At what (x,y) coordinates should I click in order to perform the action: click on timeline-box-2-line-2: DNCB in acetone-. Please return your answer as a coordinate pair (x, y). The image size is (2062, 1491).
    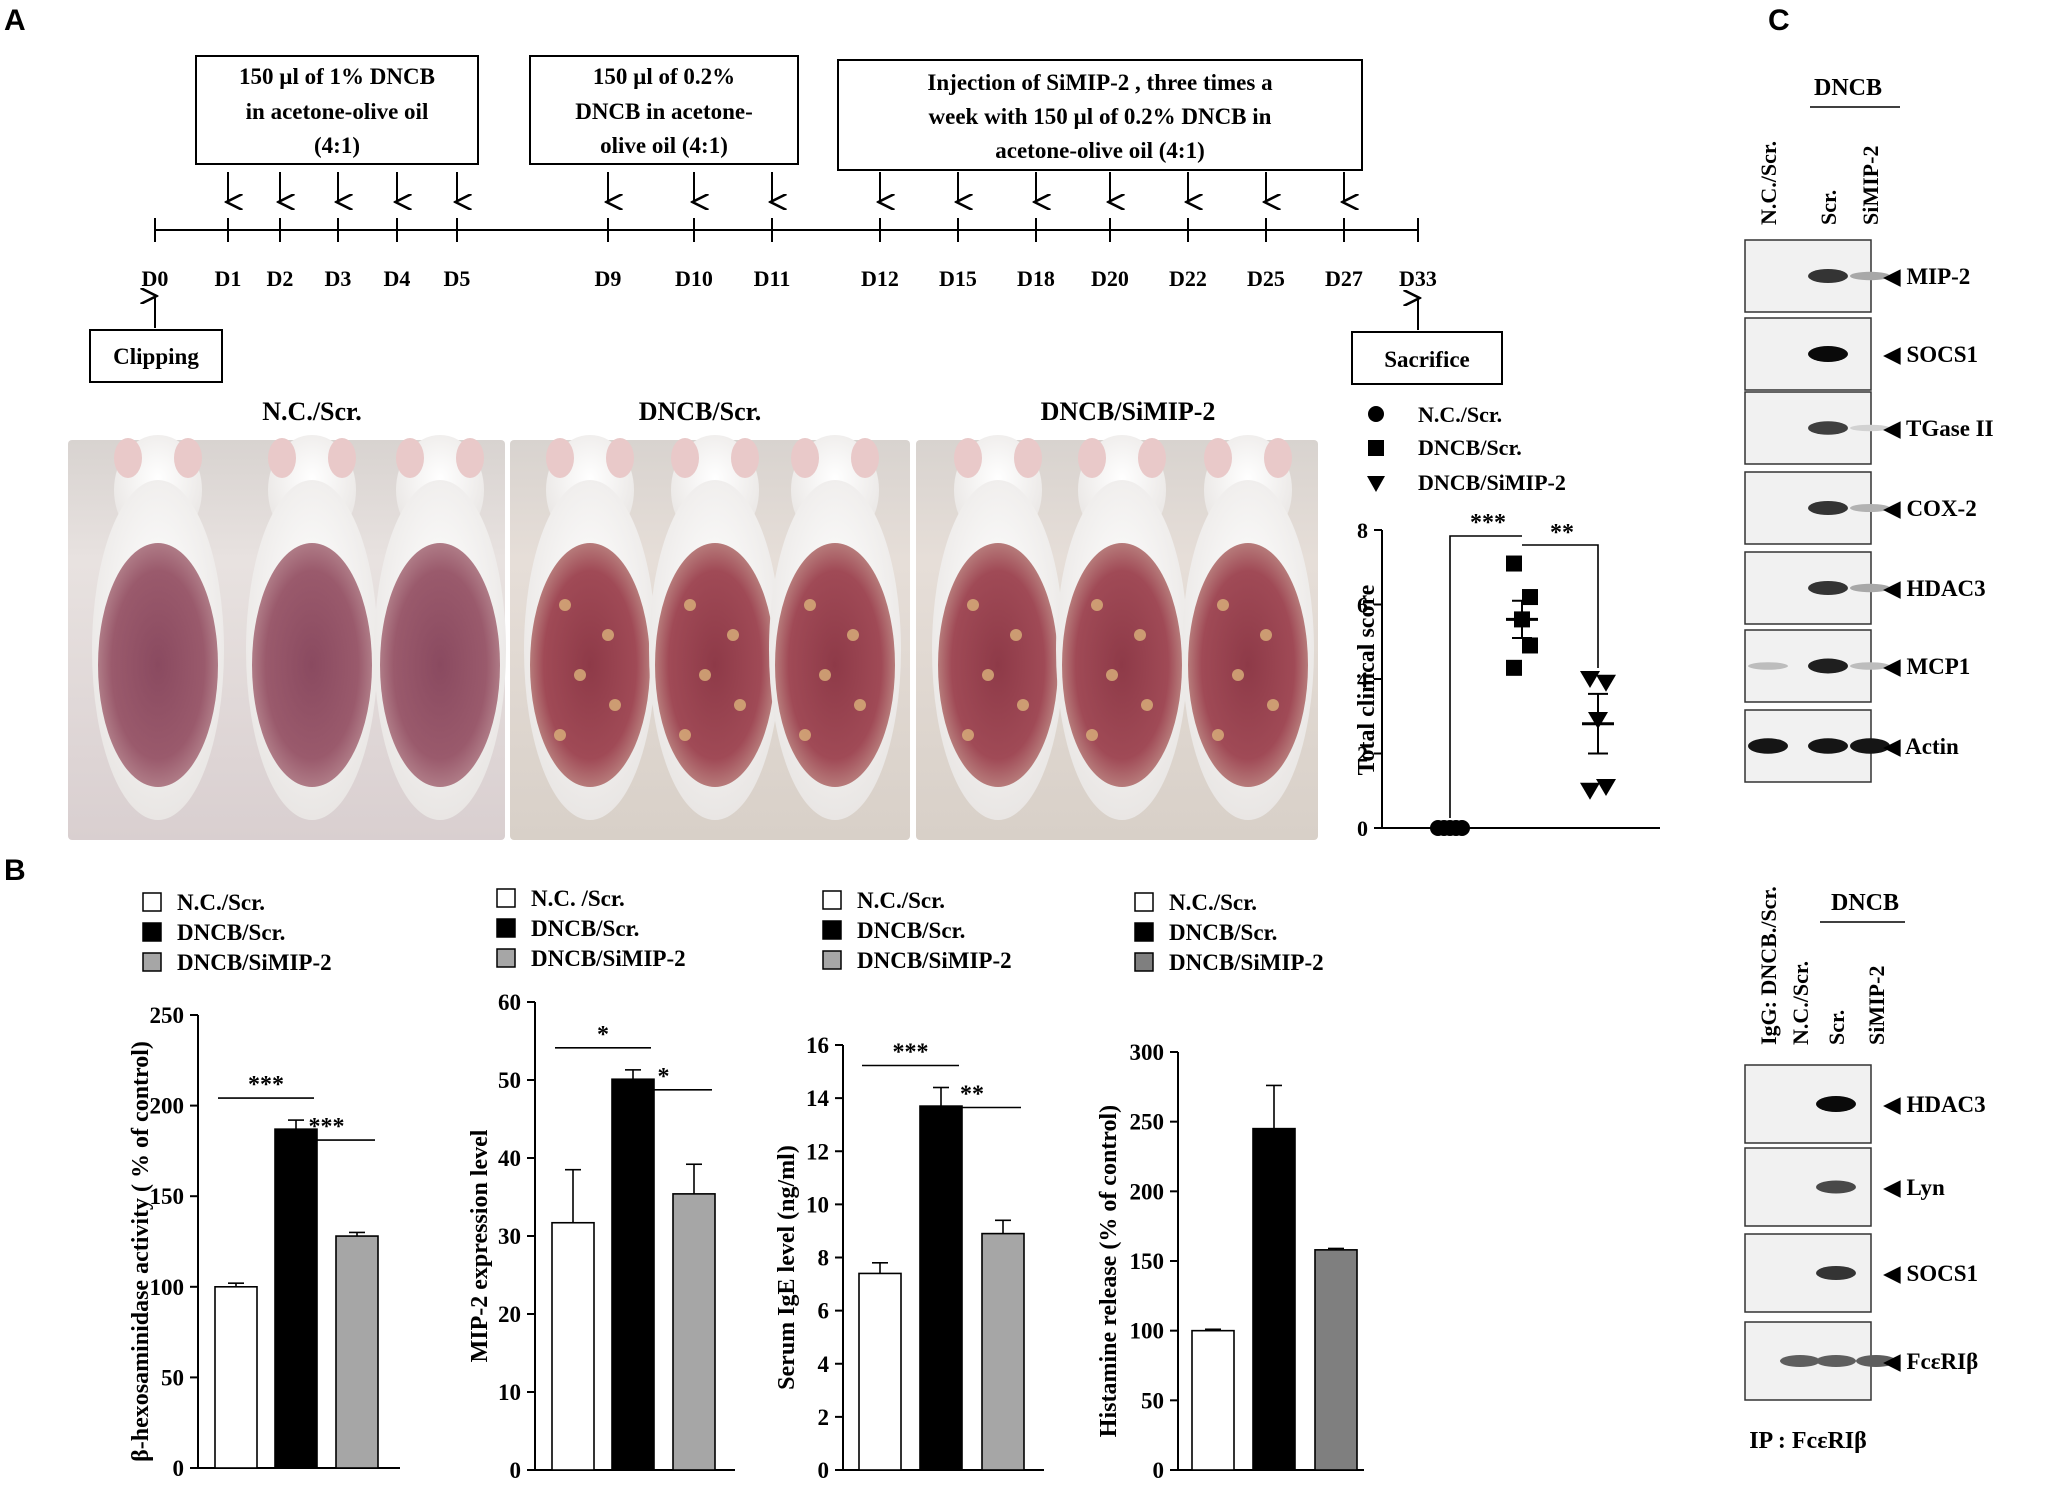
    Looking at the image, I should click on (664, 111).